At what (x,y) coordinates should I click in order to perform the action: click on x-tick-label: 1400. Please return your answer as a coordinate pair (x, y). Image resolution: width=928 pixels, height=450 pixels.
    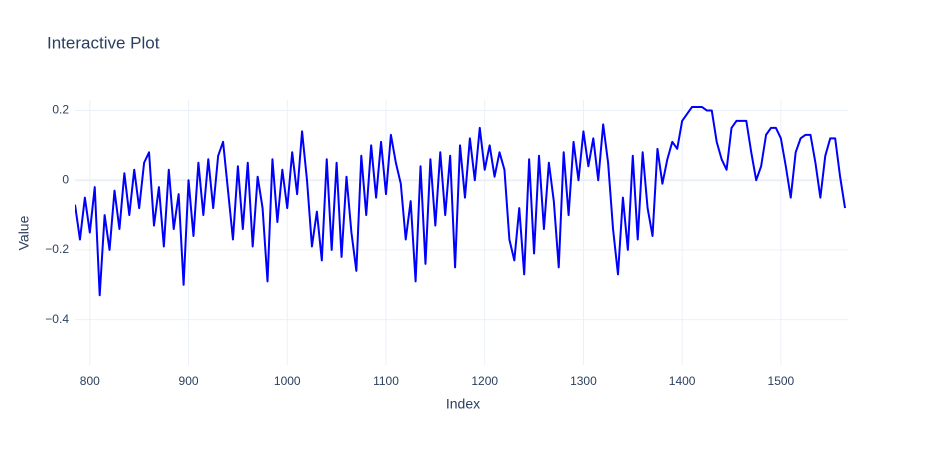
    Looking at the image, I should click on (682, 381).